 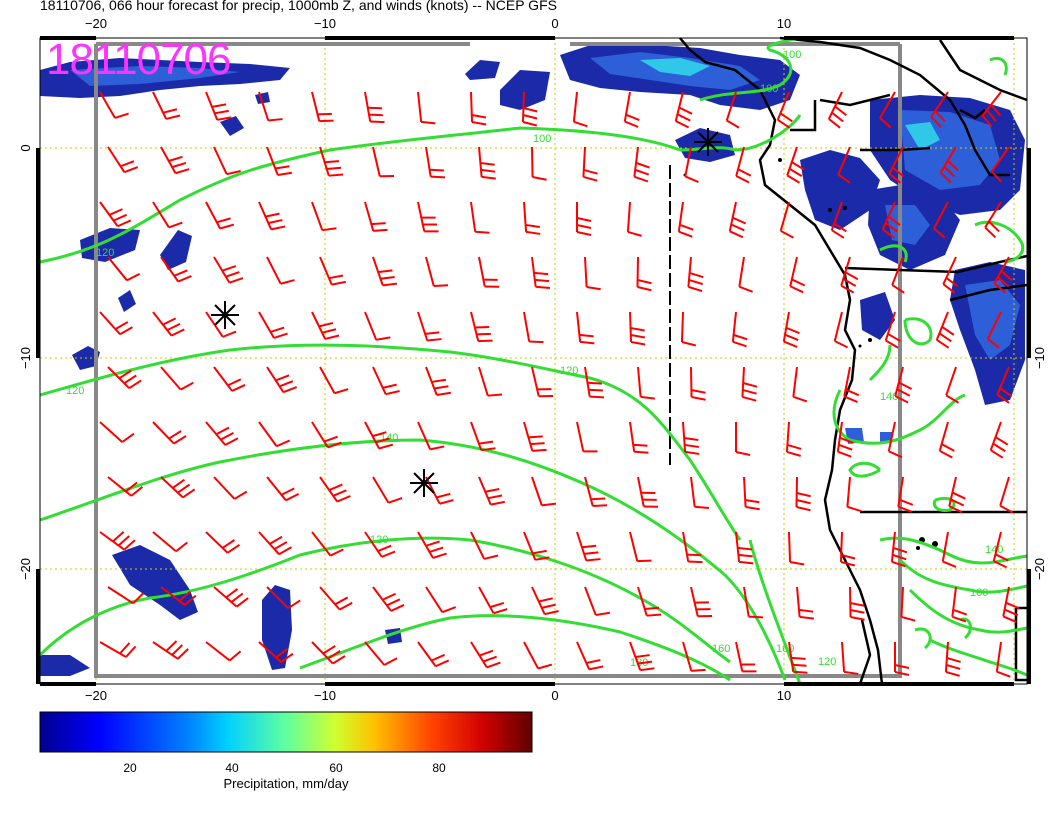 What do you see at coordinates (542, 139) in the screenshot?
I see `contour-label: 100` at bounding box center [542, 139].